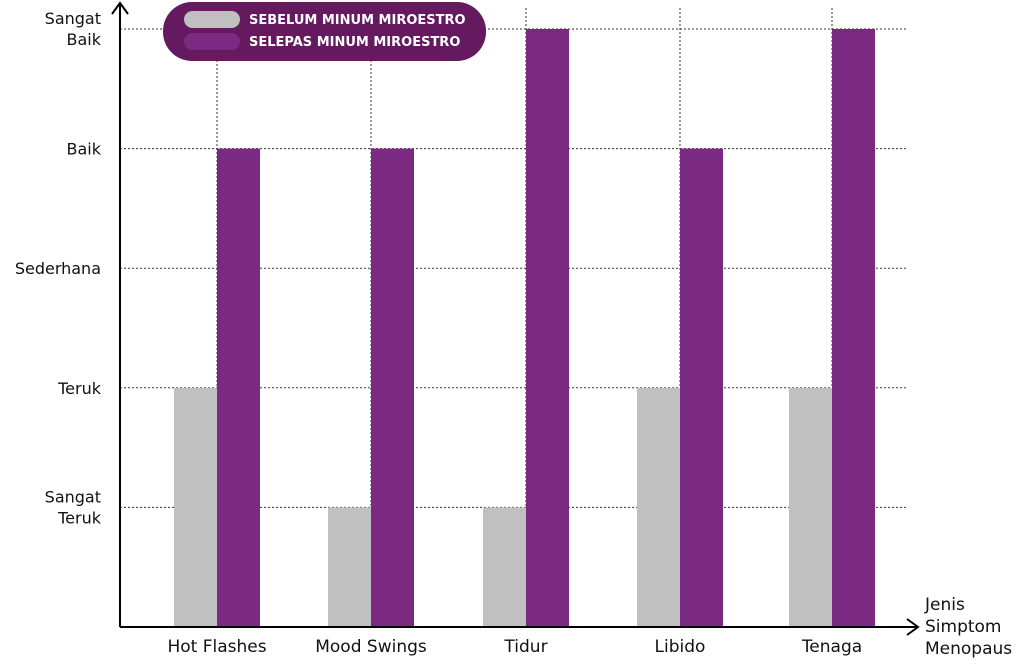 This screenshot has width=1024, height=670. I want to click on x-tick-label: Libido, so click(680, 647).